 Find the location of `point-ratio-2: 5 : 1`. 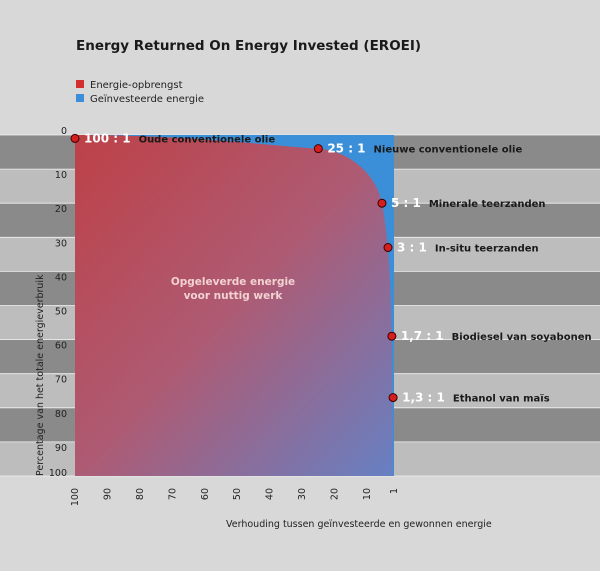

point-ratio-2: 5 : 1 is located at coordinates (406, 203).